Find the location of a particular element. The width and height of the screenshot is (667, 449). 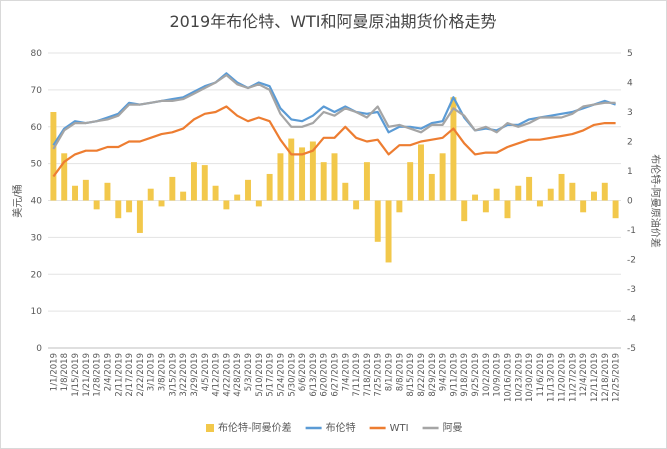

y-tick-right: -2 is located at coordinates (631, 261).